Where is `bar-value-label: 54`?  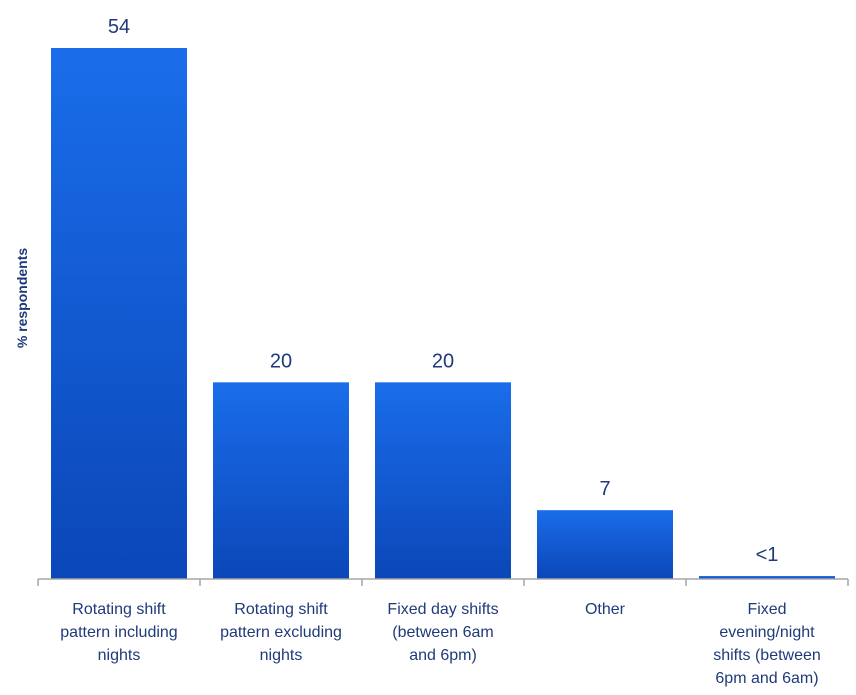
bar-value-label: 54 is located at coordinates (119, 27).